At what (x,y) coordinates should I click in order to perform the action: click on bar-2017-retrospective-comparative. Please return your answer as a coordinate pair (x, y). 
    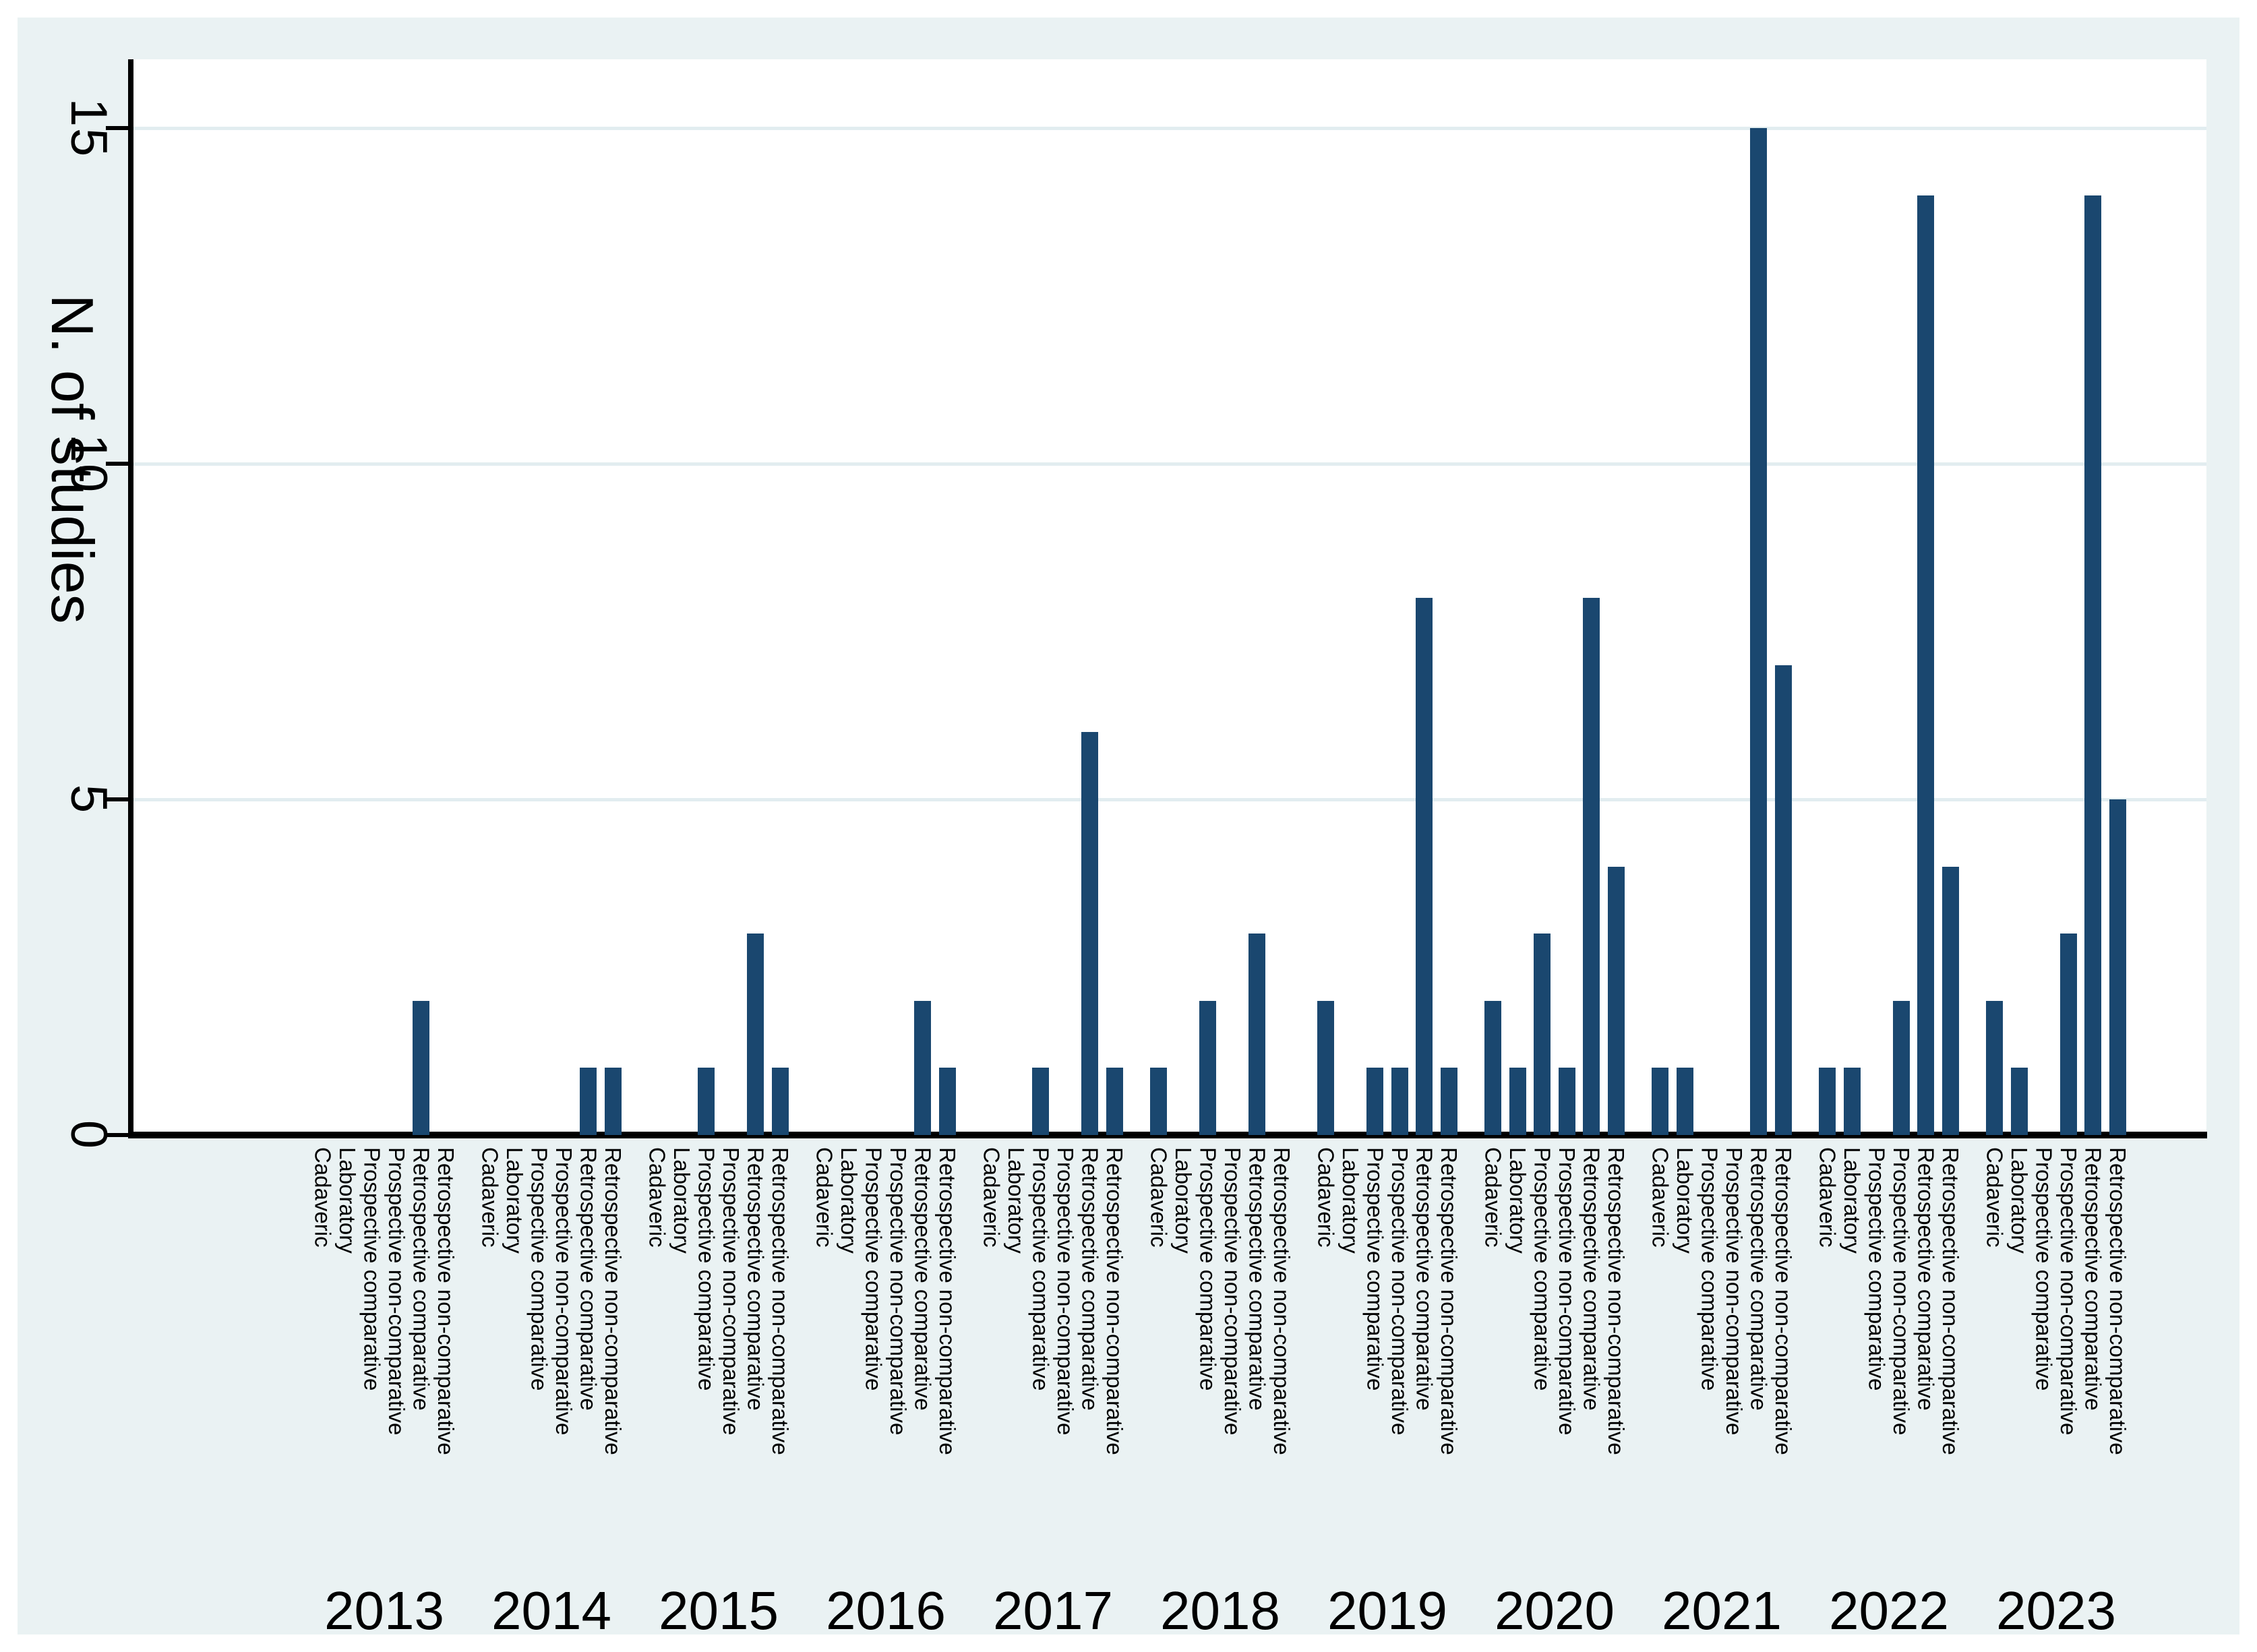
    Looking at the image, I should click on (1090, 933).